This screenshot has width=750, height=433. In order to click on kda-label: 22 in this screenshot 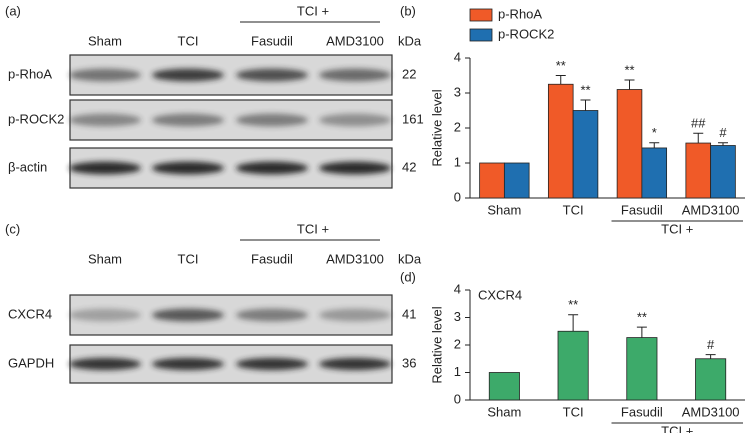, I will do `click(409, 73)`.